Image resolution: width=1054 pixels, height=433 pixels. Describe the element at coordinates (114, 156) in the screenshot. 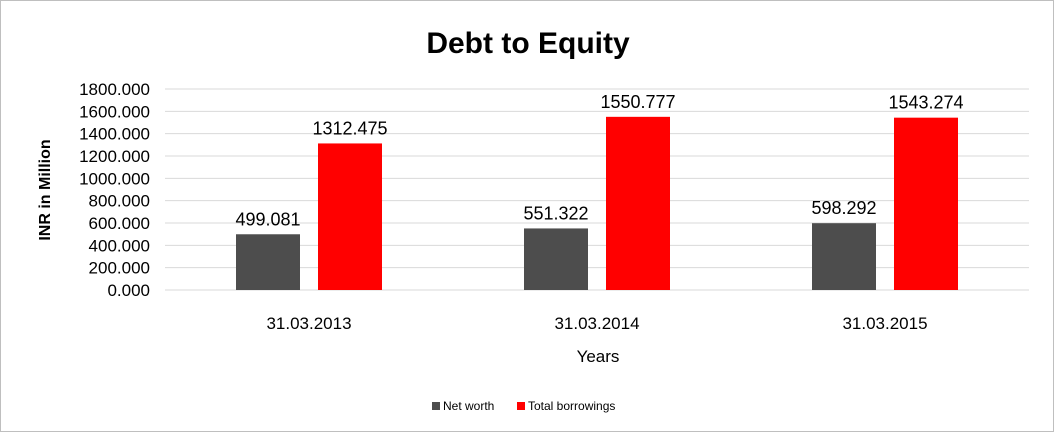

I see `y-tick-label: 1200.000` at that location.